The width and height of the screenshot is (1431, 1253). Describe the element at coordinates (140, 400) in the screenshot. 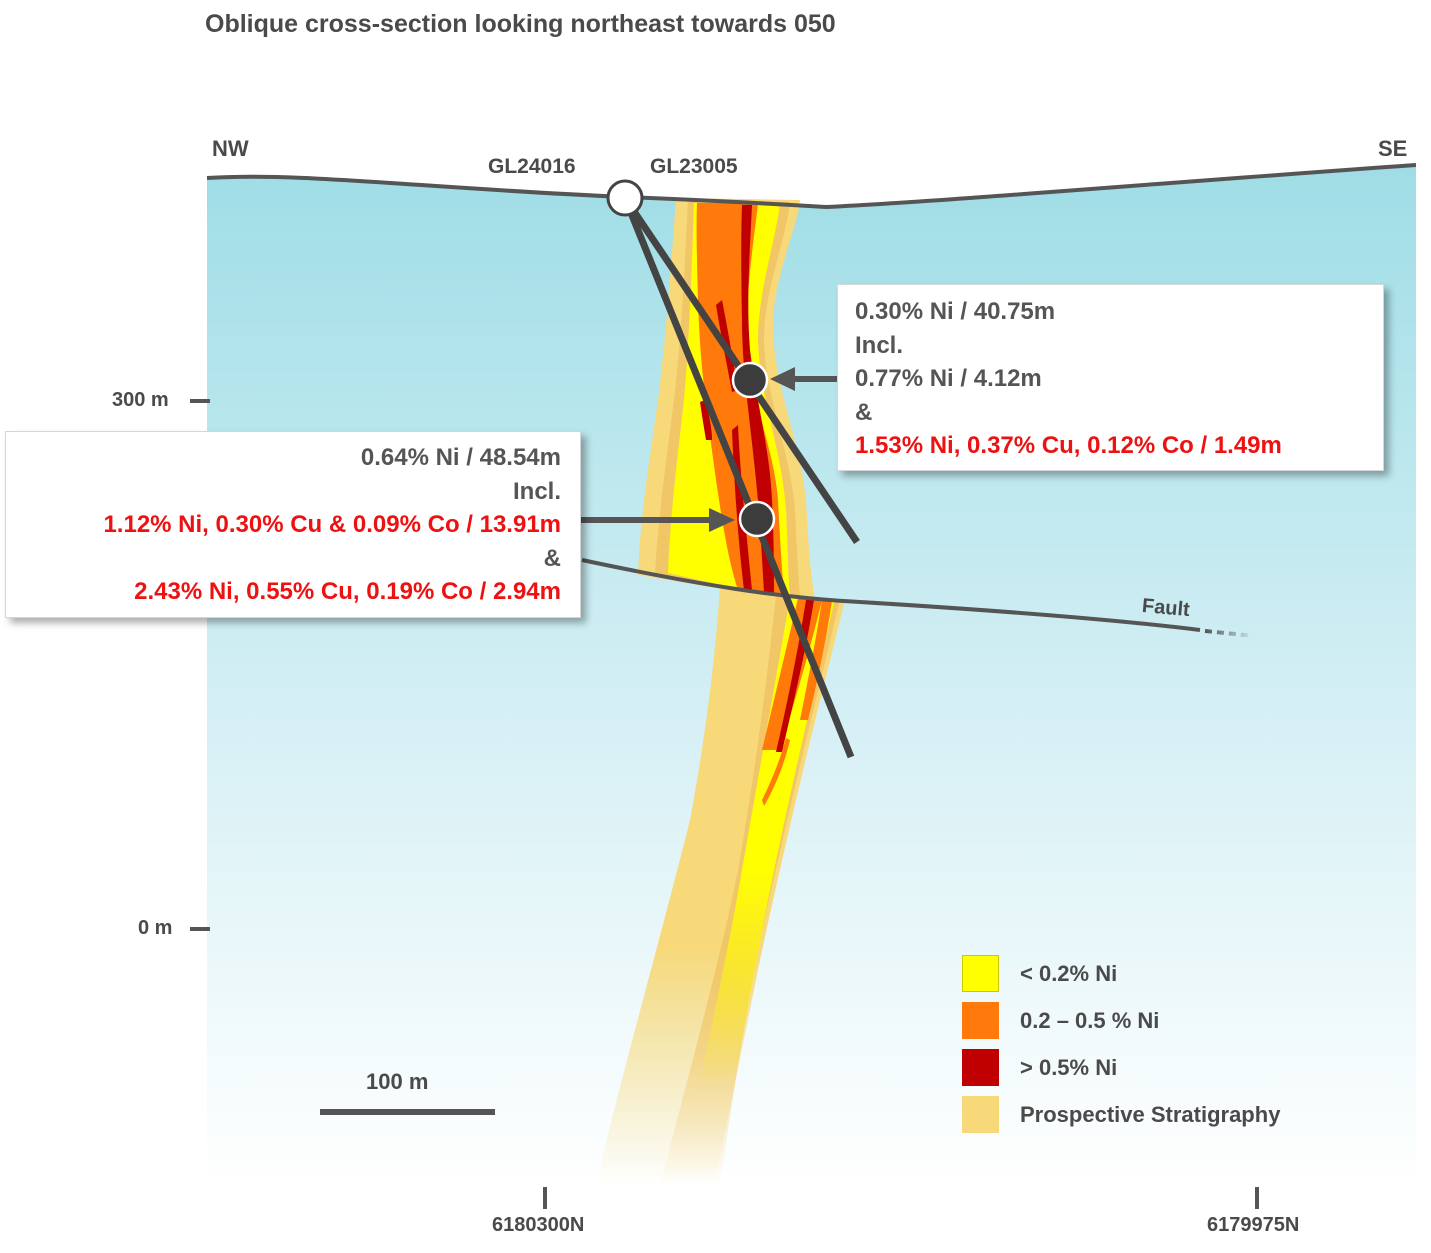

I see `elevation-label-300: 300 m` at that location.